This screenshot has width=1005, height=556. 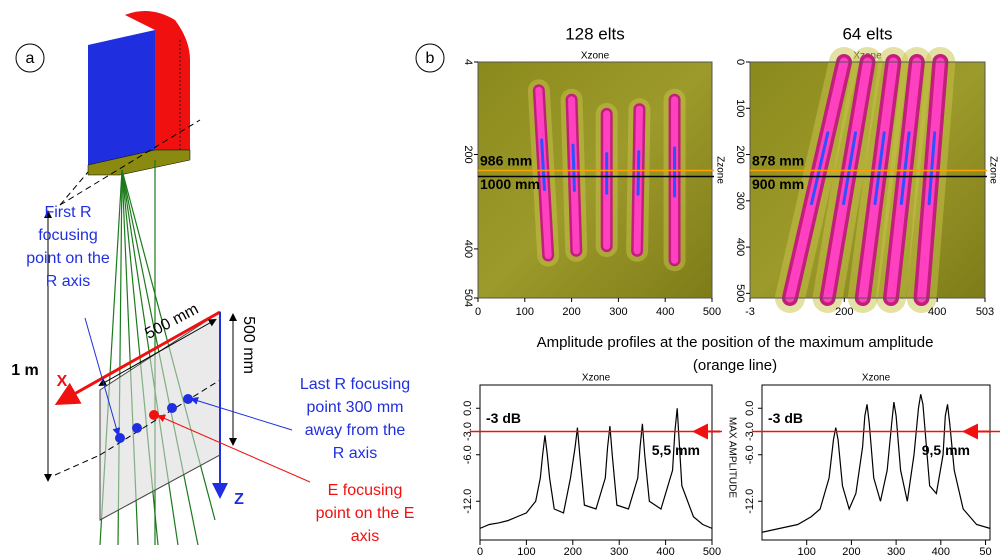 I want to click on annotation: away from the, so click(x=355, y=430).